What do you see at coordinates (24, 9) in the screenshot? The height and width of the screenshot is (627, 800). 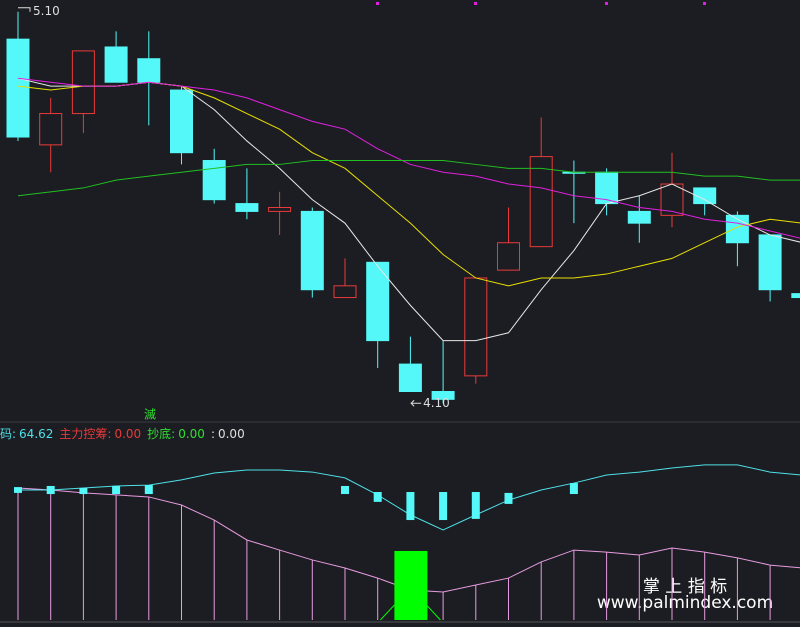 I see `max-arrow` at bounding box center [24, 9].